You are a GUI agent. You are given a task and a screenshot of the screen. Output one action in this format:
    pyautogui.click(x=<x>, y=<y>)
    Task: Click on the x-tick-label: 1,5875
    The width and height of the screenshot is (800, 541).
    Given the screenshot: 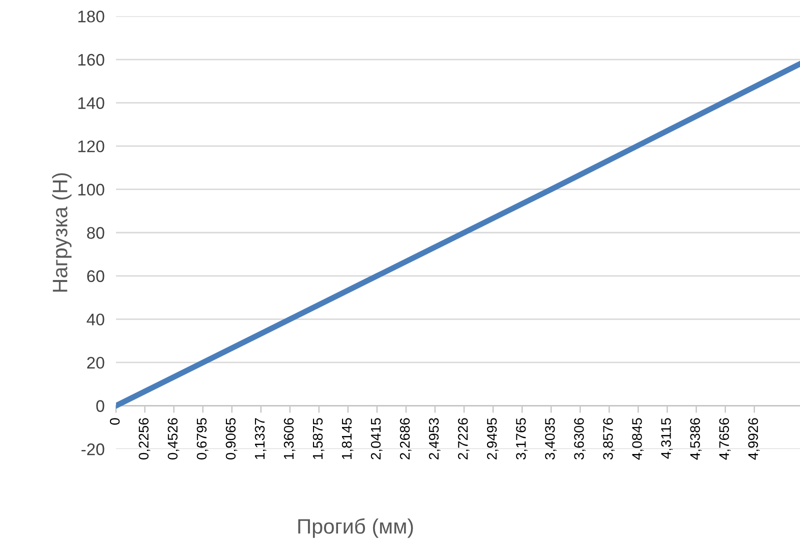 What is the action you would take?
    pyautogui.click(x=318, y=438)
    